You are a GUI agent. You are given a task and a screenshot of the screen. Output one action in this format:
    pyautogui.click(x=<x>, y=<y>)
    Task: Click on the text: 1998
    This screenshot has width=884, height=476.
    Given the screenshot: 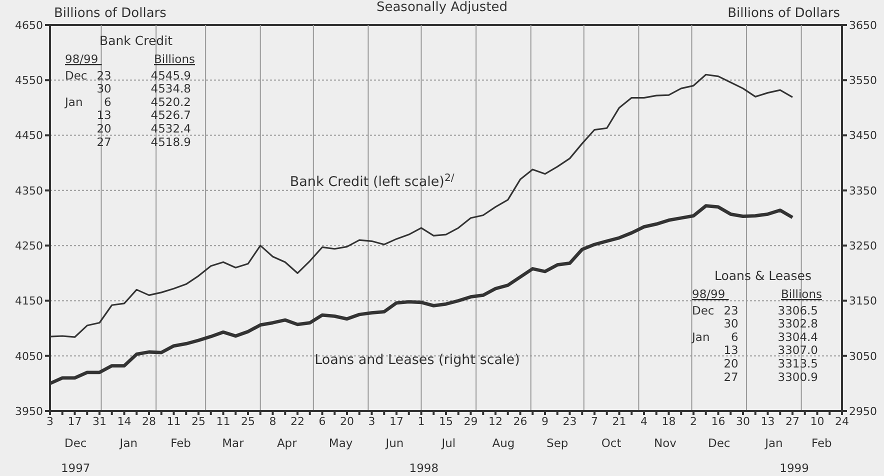 What is the action you would take?
    pyautogui.click(x=424, y=468)
    